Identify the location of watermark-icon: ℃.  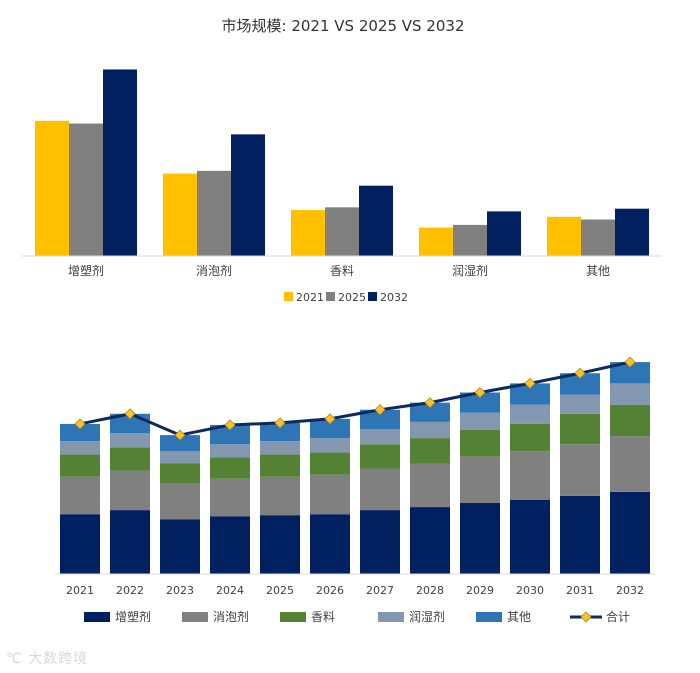
(14, 659).